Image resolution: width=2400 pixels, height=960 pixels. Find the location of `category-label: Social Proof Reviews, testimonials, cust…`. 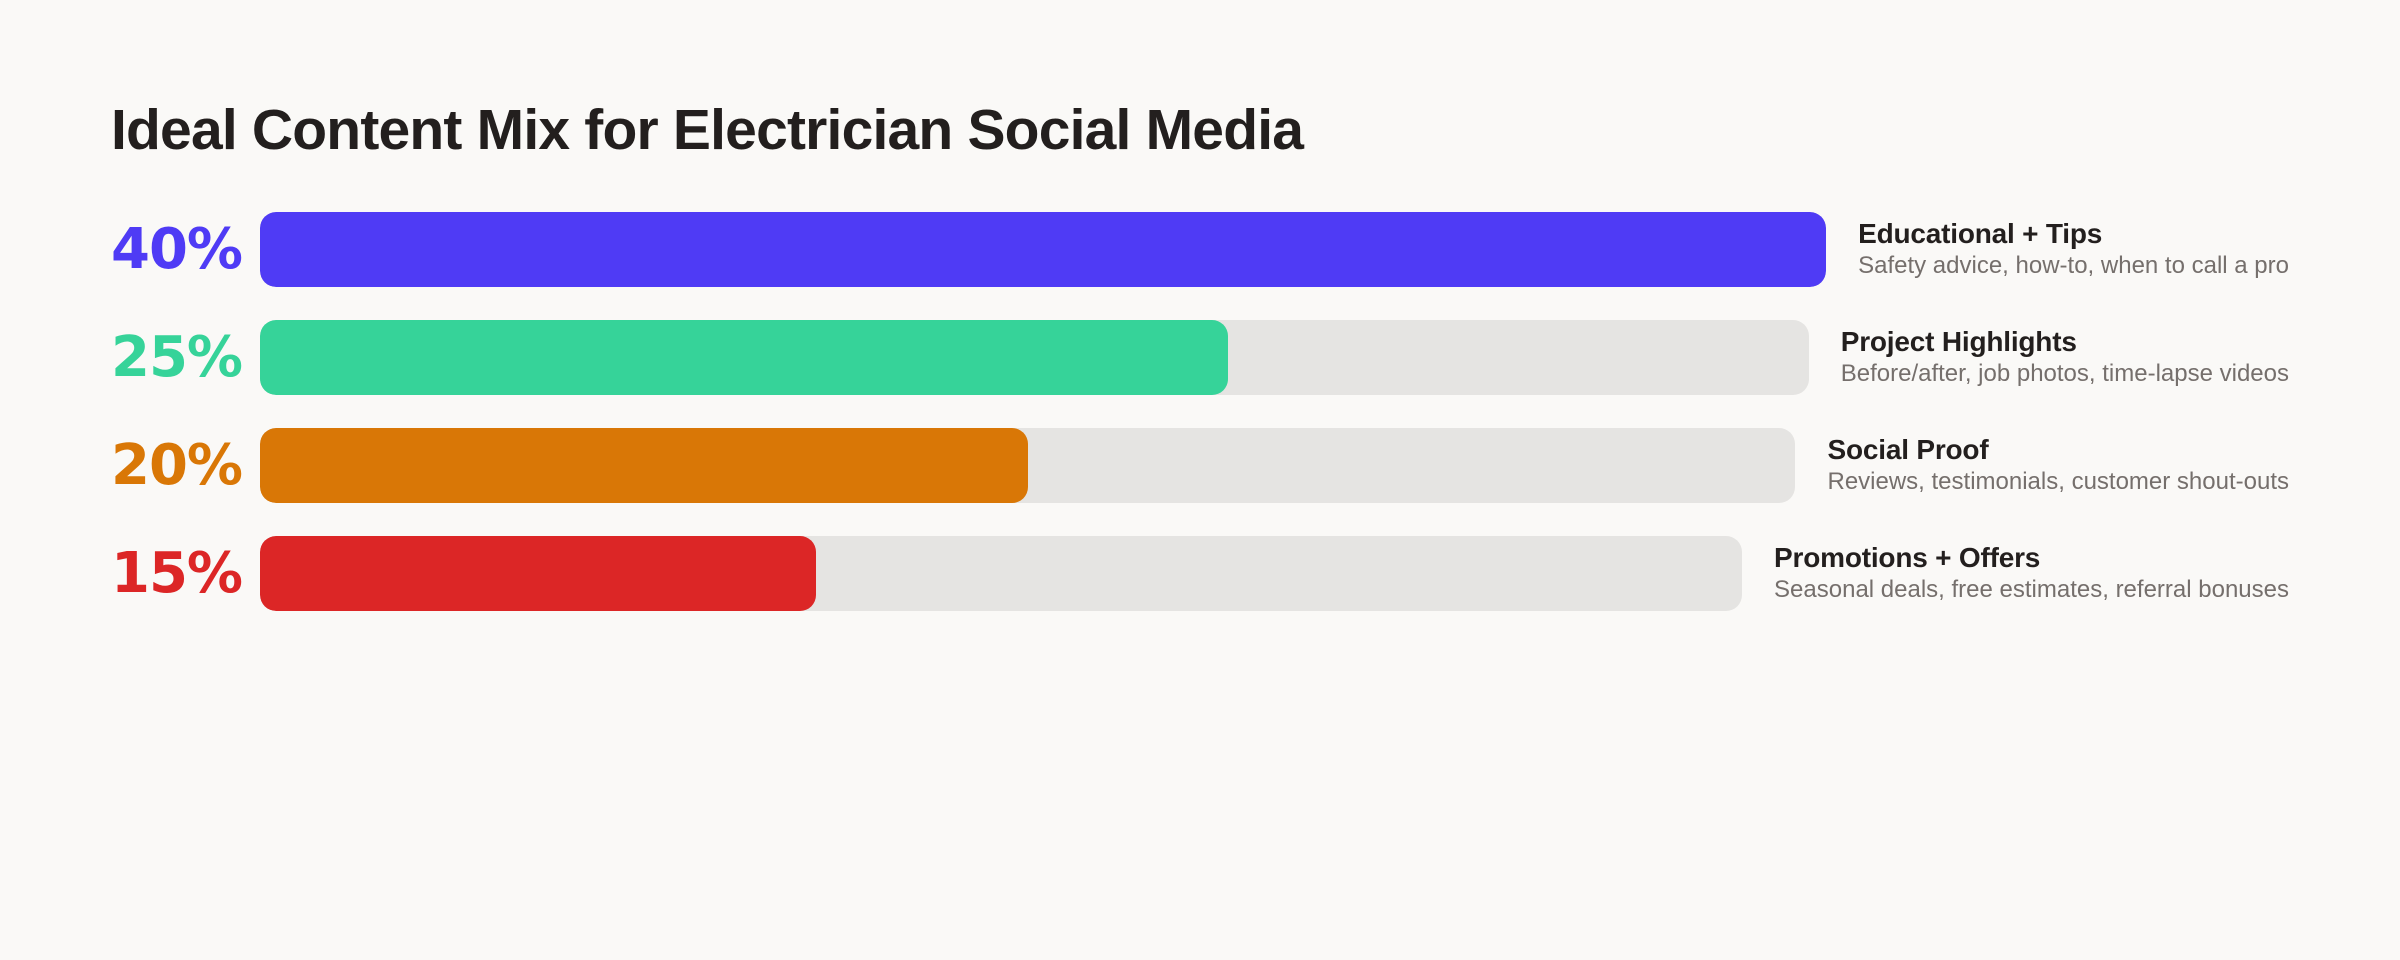

category-label: Social Proof Reviews, testimonials, cust… is located at coordinates (2058, 465).